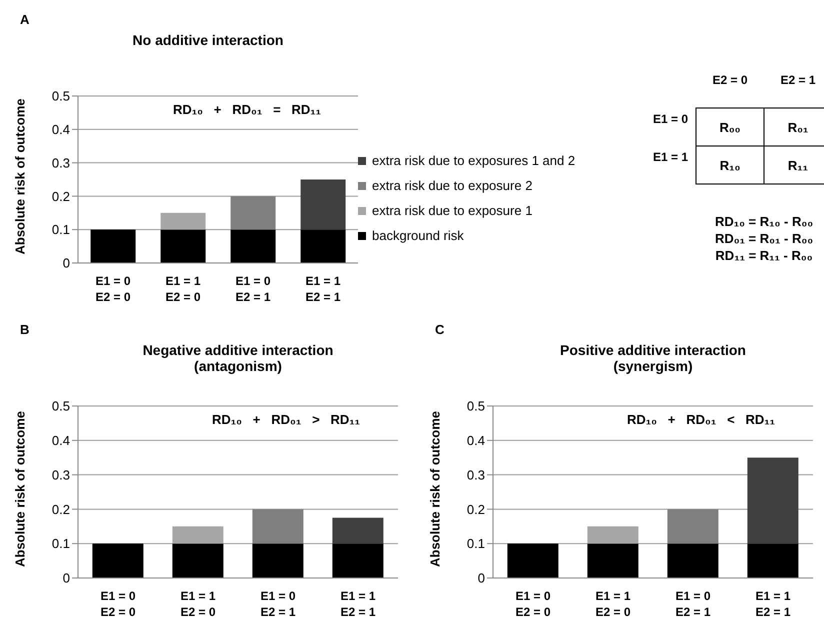 The height and width of the screenshot is (625, 824). What do you see at coordinates (798, 165) in the screenshot?
I see `text: R₁₁` at bounding box center [798, 165].